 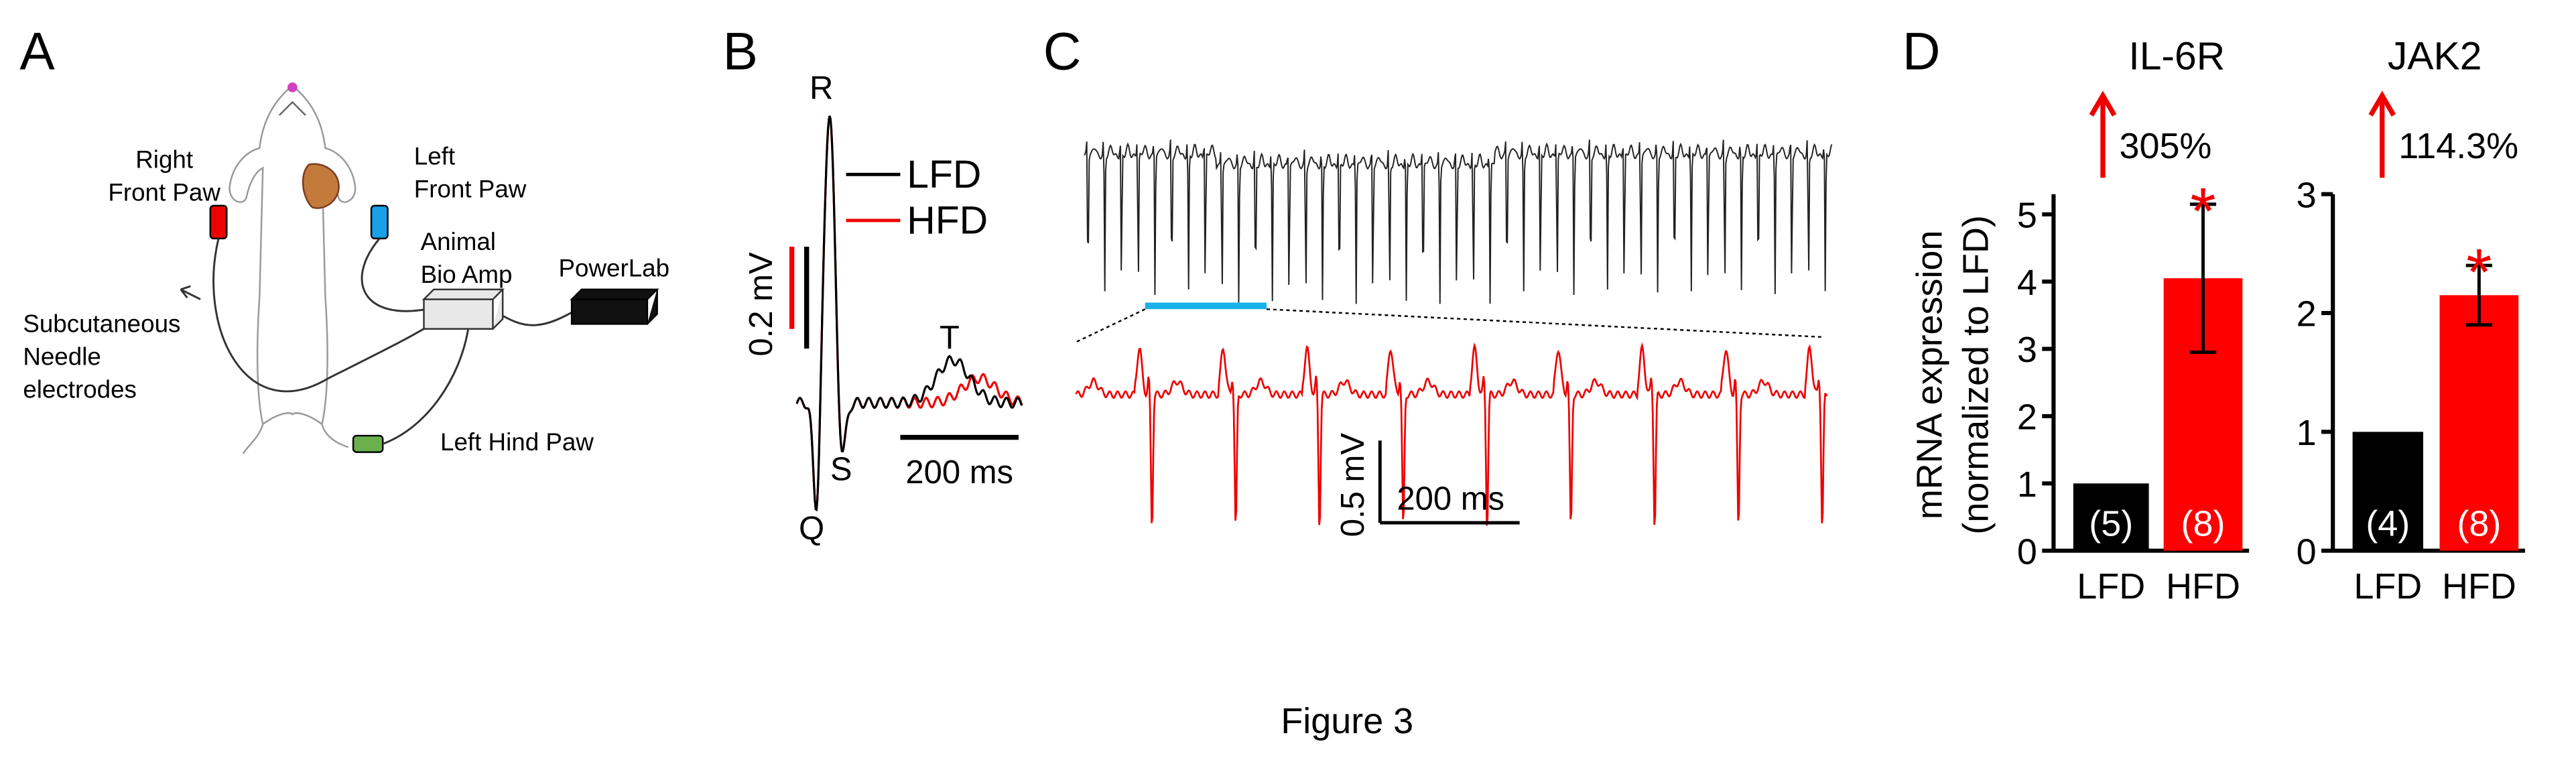 I want to click on n-label: (4), so click(x=2388, y=524).